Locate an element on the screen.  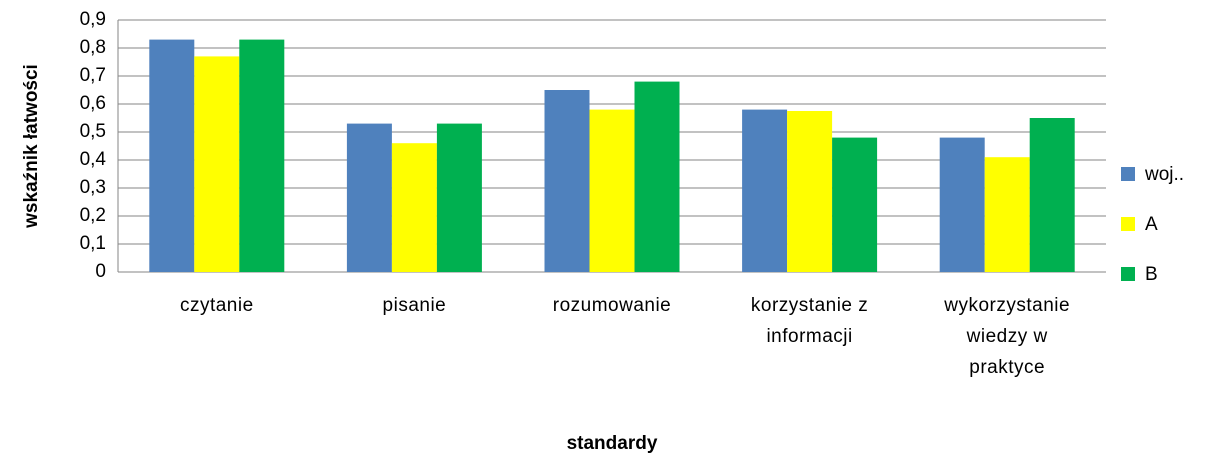
y-tick-label: 0,1 is located at coordinates (93, 243).